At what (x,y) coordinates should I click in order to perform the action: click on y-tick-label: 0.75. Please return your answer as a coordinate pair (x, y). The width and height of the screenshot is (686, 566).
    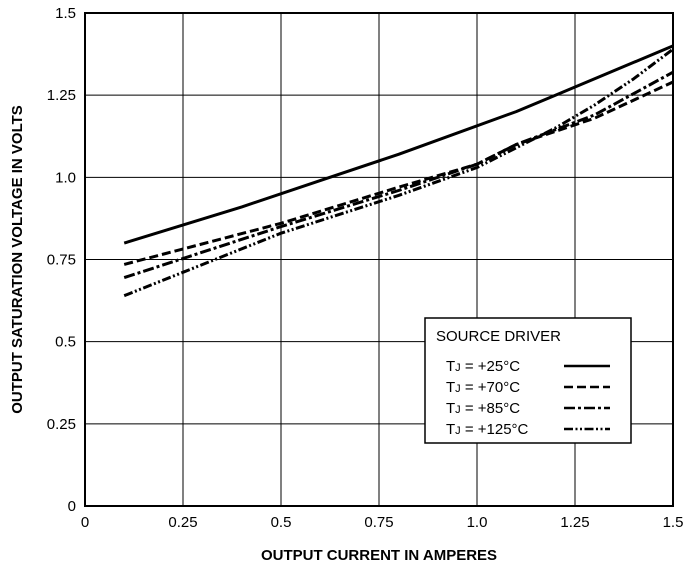
    Looking at the image, I should click on (61, 260).